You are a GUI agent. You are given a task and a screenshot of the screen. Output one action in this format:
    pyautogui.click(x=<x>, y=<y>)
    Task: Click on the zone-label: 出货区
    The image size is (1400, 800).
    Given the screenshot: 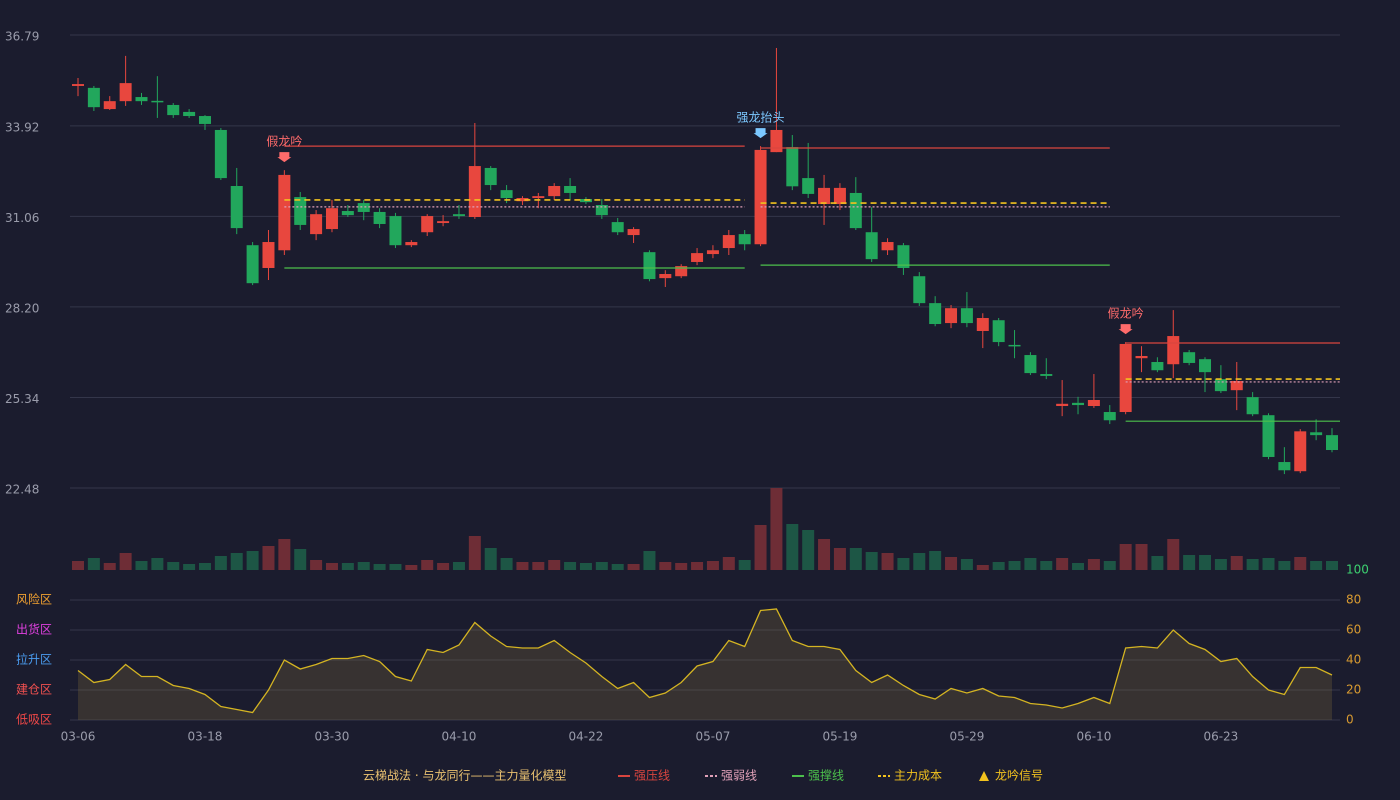 What is the action you would take?
    pyautogui.click(x=34, y=629)
    